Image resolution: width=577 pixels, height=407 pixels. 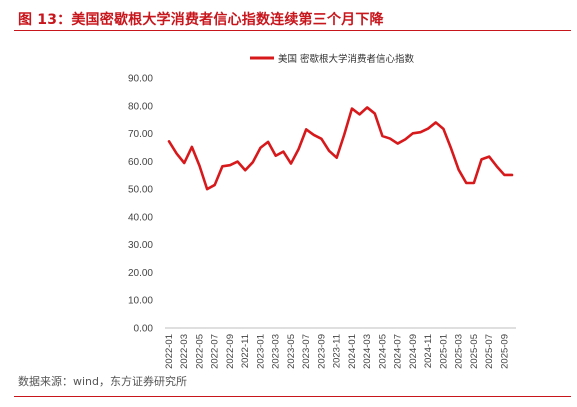 I want to click on series-layer, so click(x=340, y=148).